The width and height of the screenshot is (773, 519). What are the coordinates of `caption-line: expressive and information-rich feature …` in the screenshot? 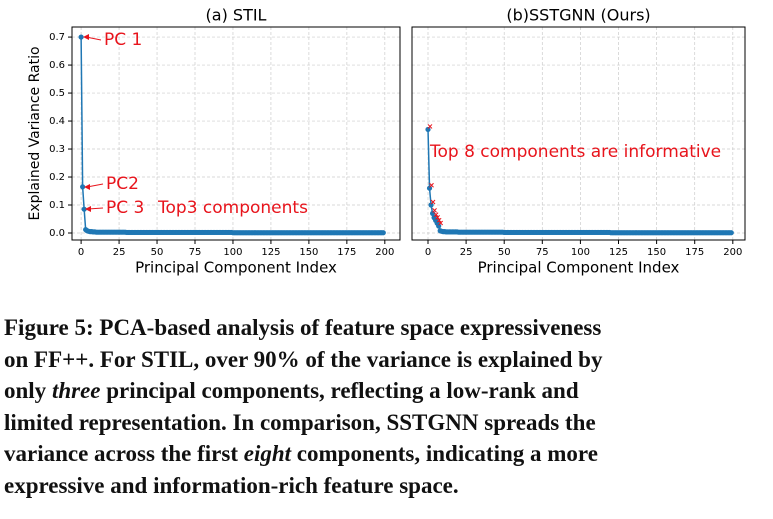 It's located at (388, 486).